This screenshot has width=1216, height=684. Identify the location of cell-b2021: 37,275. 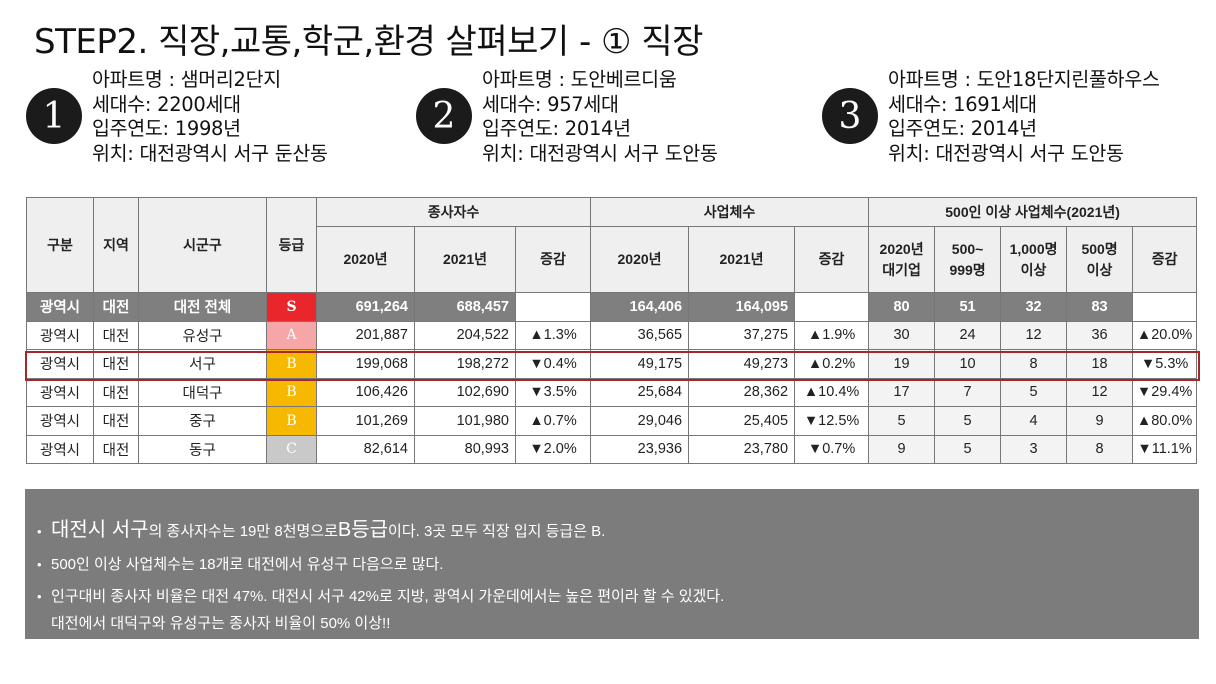
(742, 335).